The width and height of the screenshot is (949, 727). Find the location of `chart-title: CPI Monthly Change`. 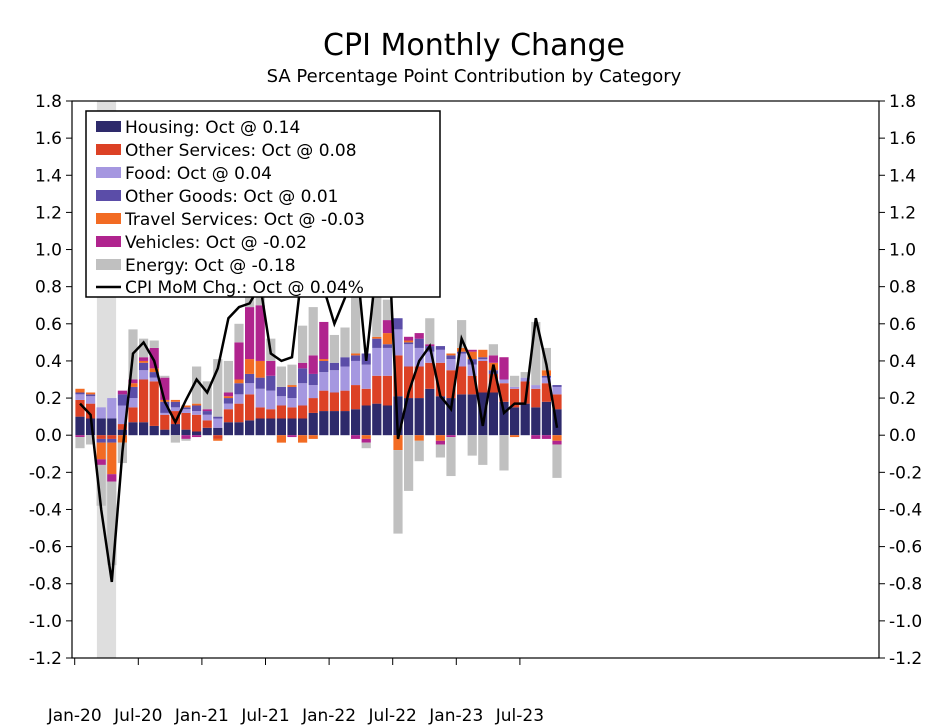

chart-title: CPI Monthly Change is located at coordinates (474, 45).